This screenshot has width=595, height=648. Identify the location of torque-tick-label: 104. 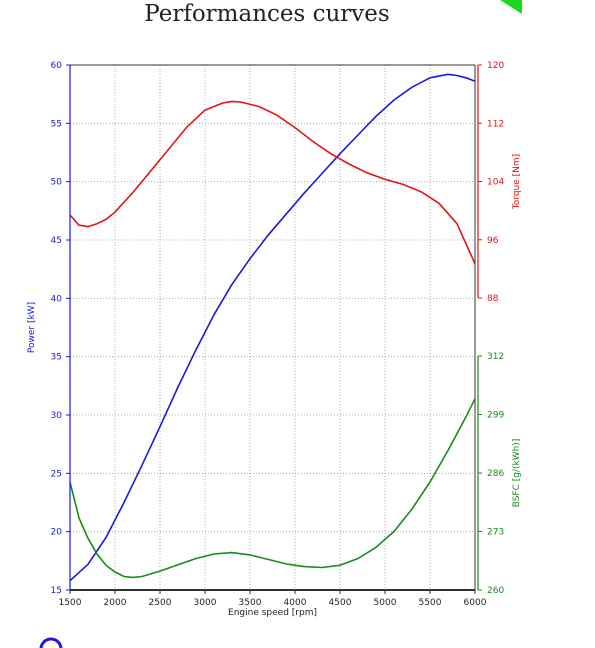
(495, 183).